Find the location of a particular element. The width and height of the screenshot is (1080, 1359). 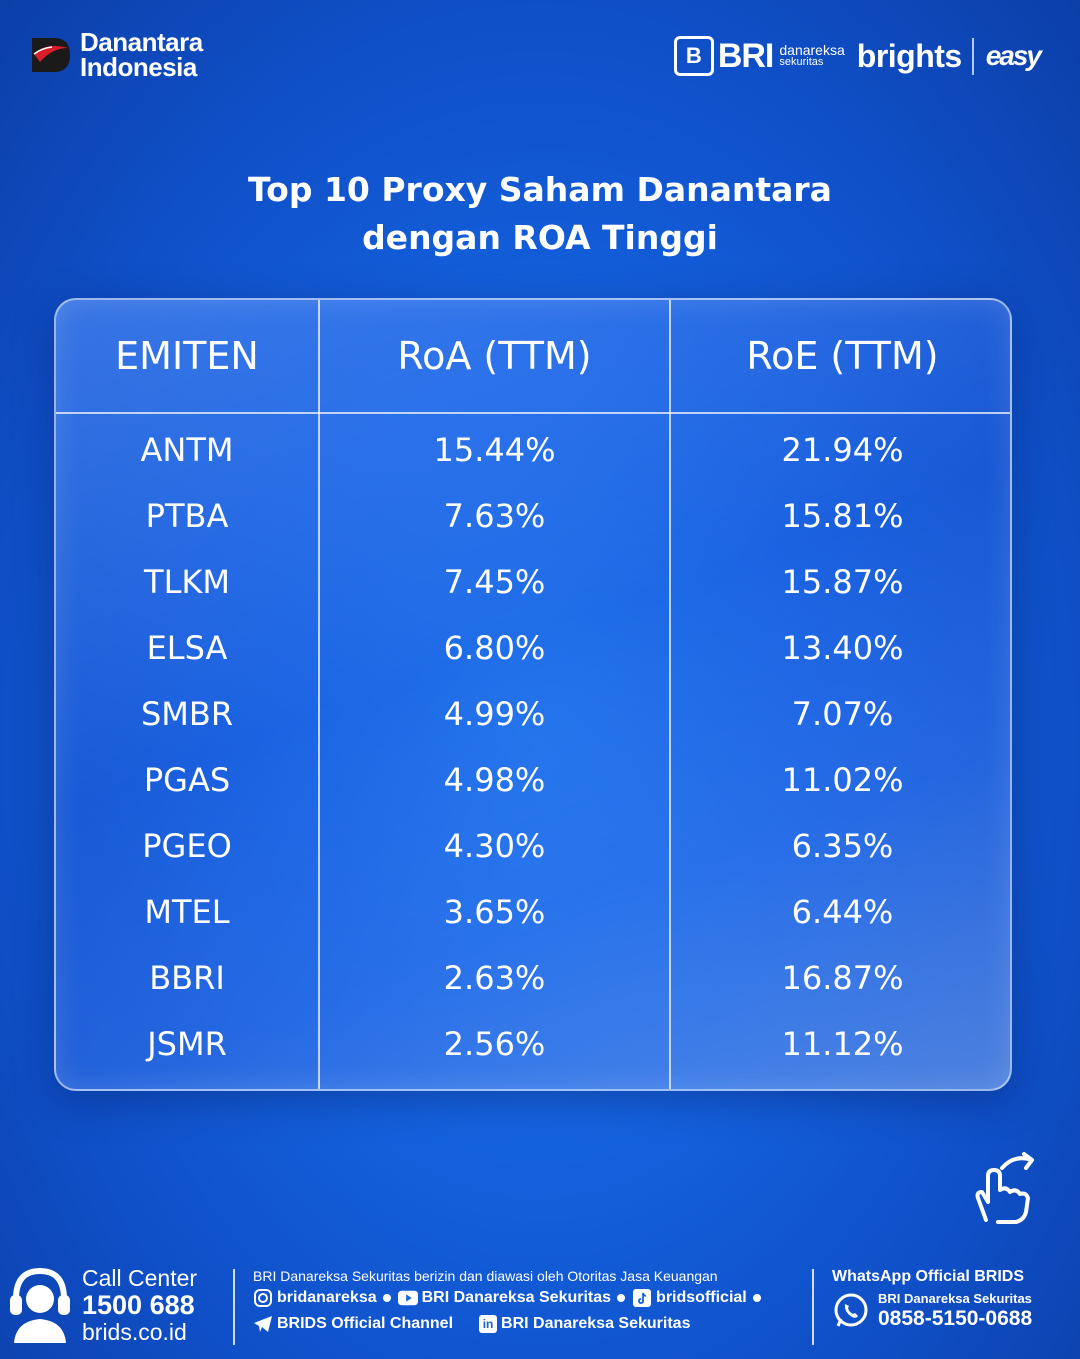

brights-logo: brights is located at coordinates (915, 56).